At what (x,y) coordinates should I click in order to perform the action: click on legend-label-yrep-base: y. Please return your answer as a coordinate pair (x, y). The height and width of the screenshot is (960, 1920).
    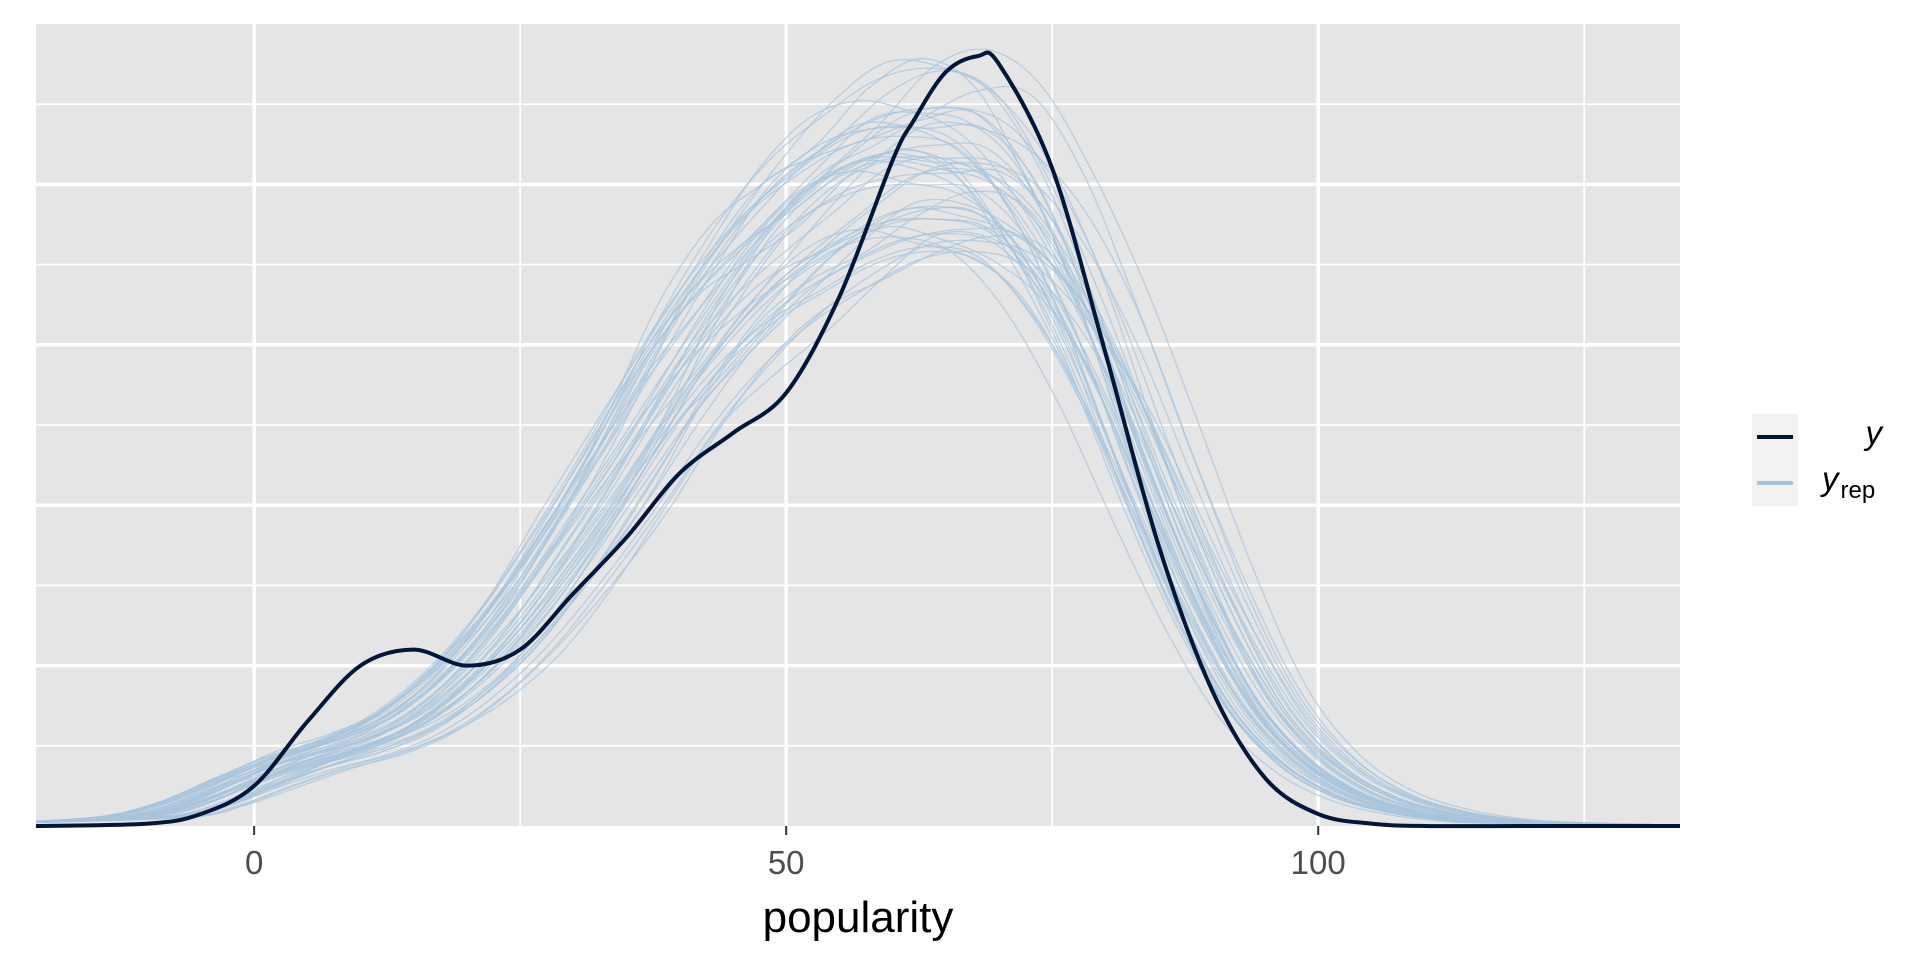
    Looking at the image, I should click on (1830, 478).